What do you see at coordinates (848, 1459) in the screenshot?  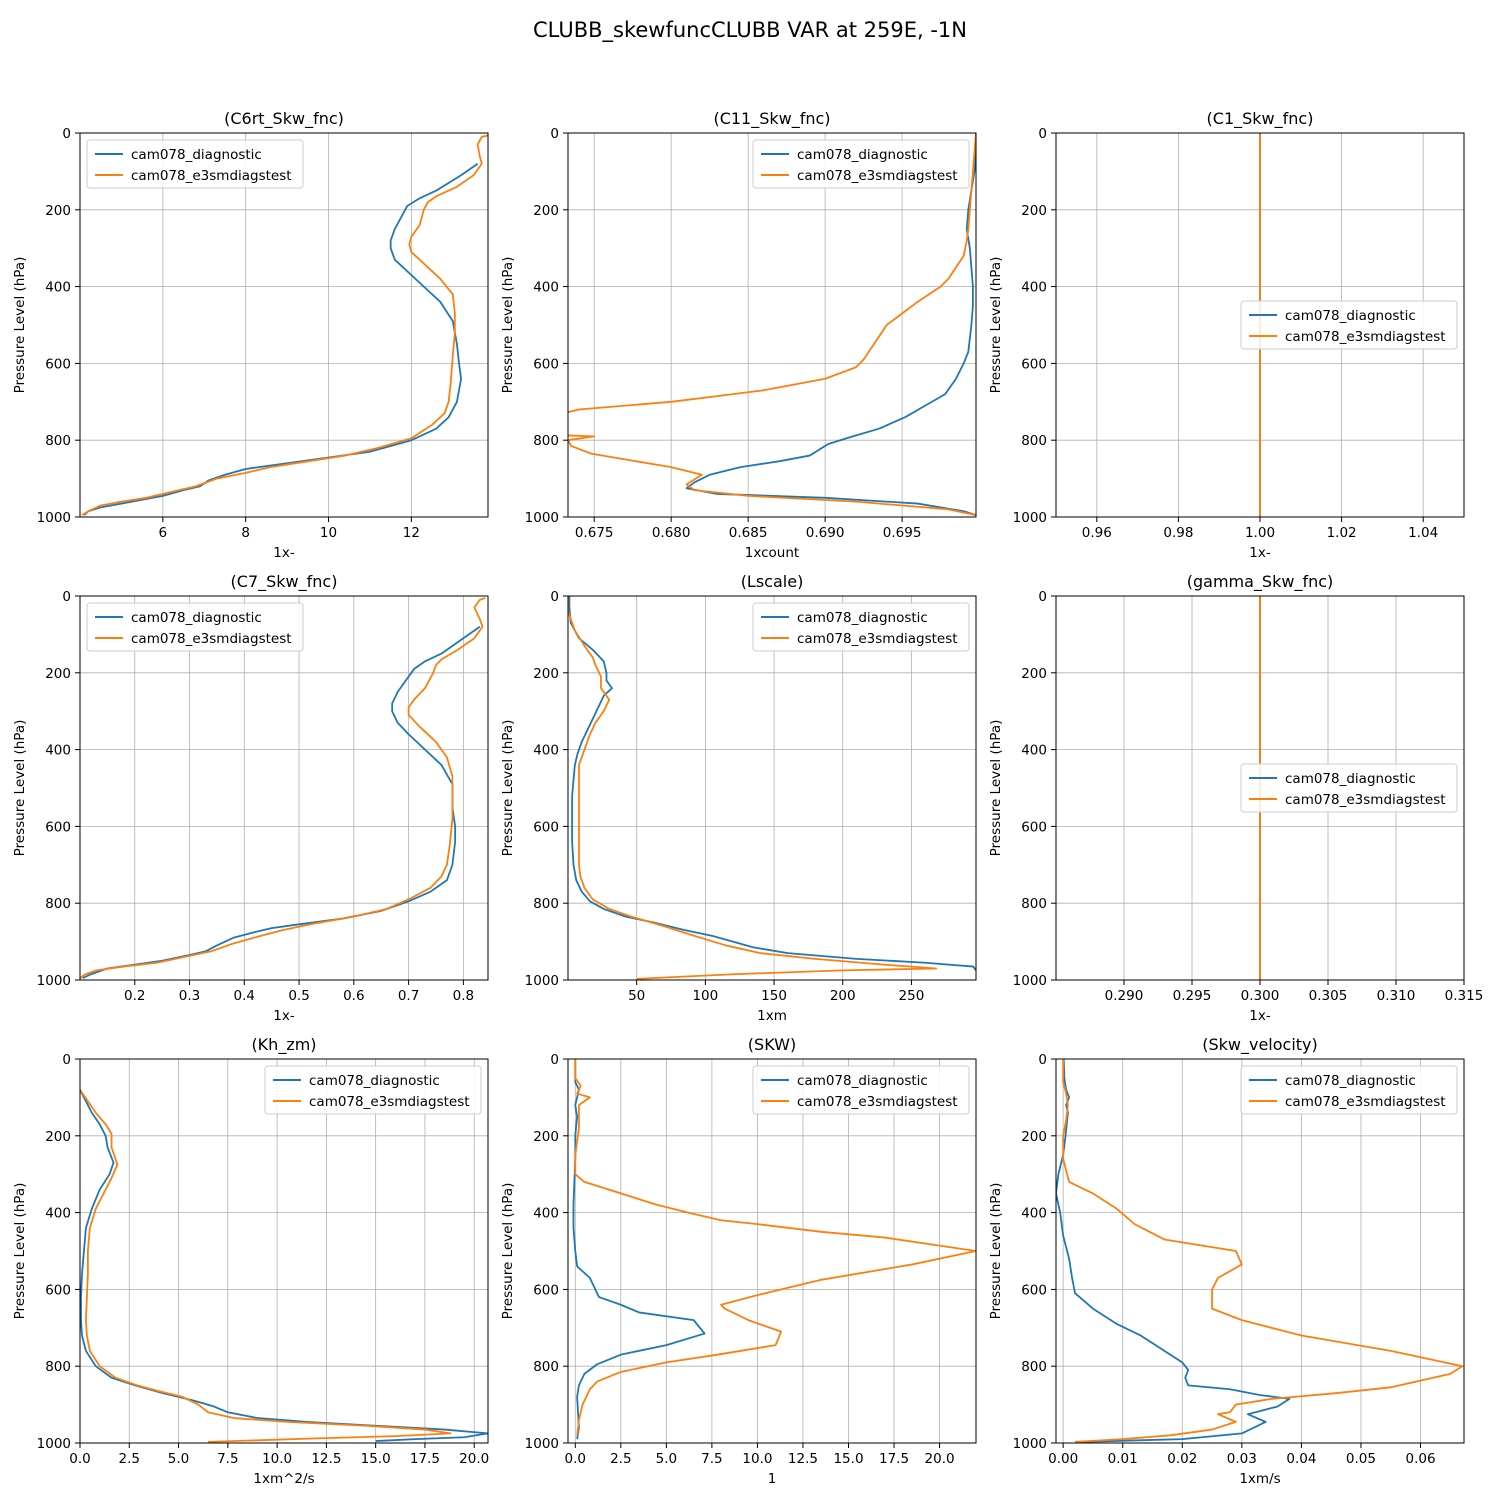 I see `x-tick-label: 15.0` at bounding box center [848, 1459].